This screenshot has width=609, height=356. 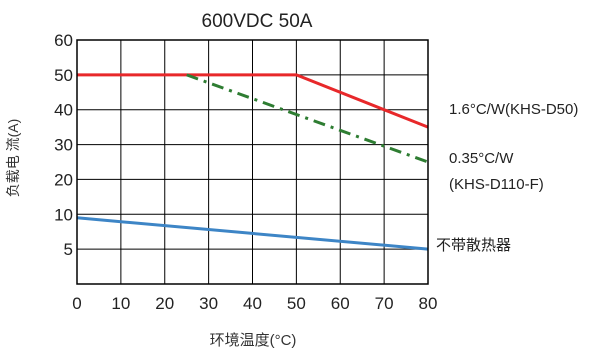 I want to click on y-tick-label-5: 50, so click(x=63, y=75).